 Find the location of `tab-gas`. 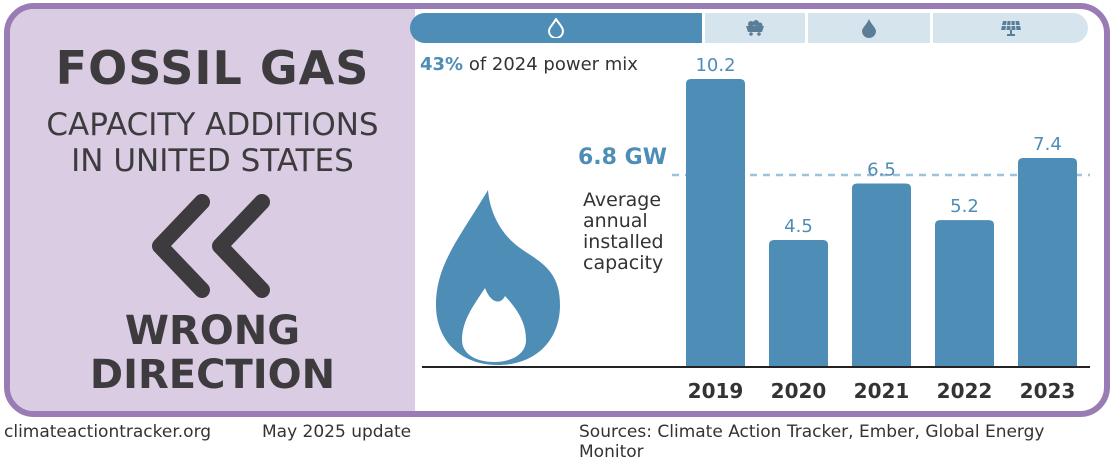

tab-gas is located at coordinates (556, 28).